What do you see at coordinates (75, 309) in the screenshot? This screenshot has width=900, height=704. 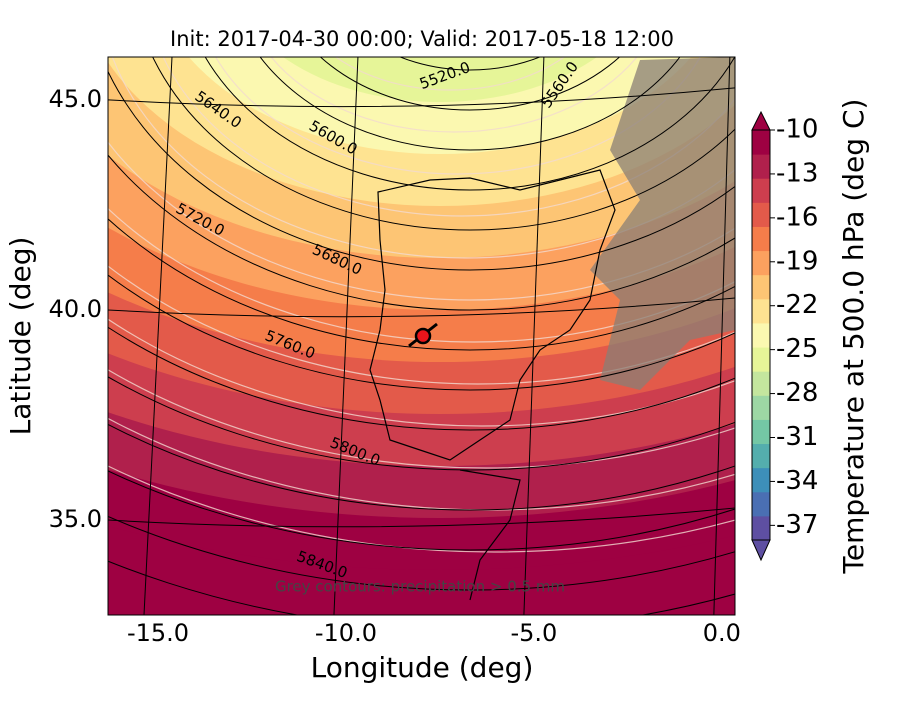 I see `y-tick-label: 40.0` at bounding box center [75, 309].